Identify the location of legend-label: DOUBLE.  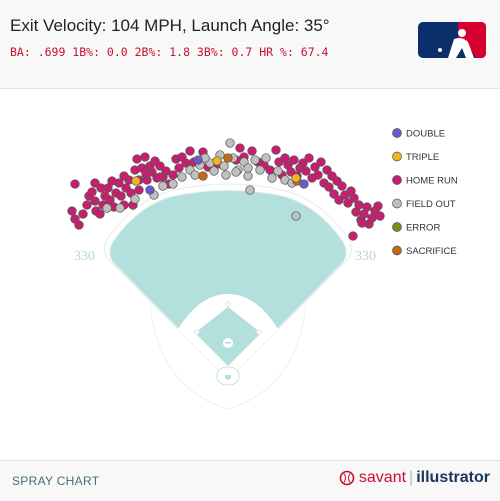
(425, 134).